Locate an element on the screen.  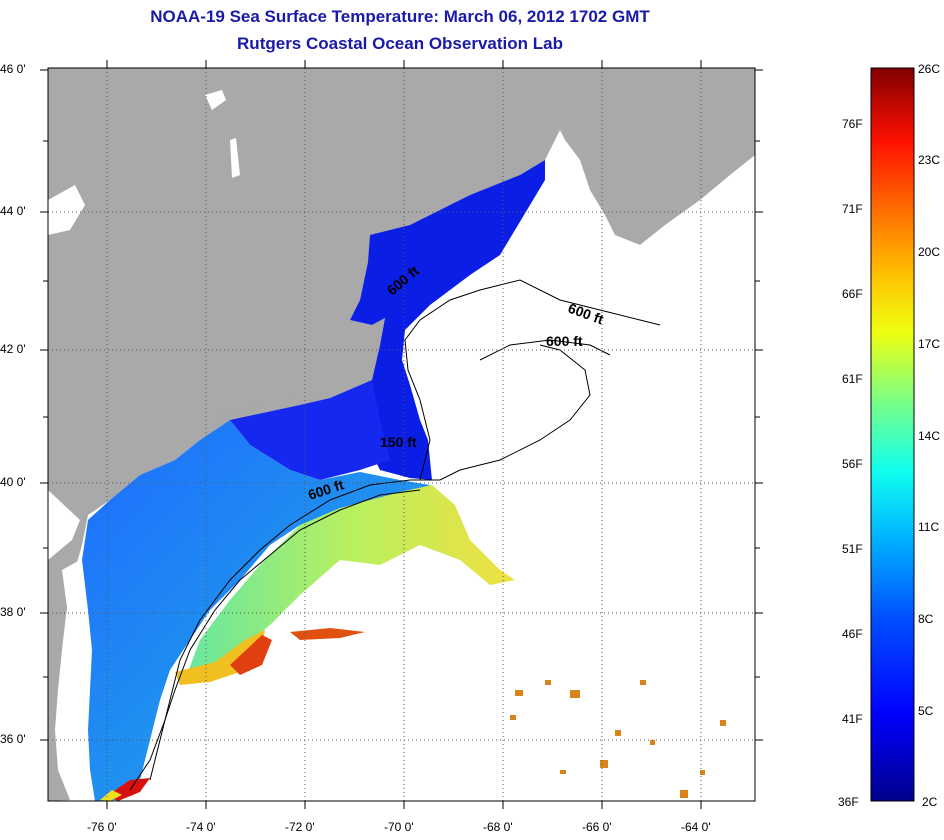
bay is located at coordinates (76, 630).